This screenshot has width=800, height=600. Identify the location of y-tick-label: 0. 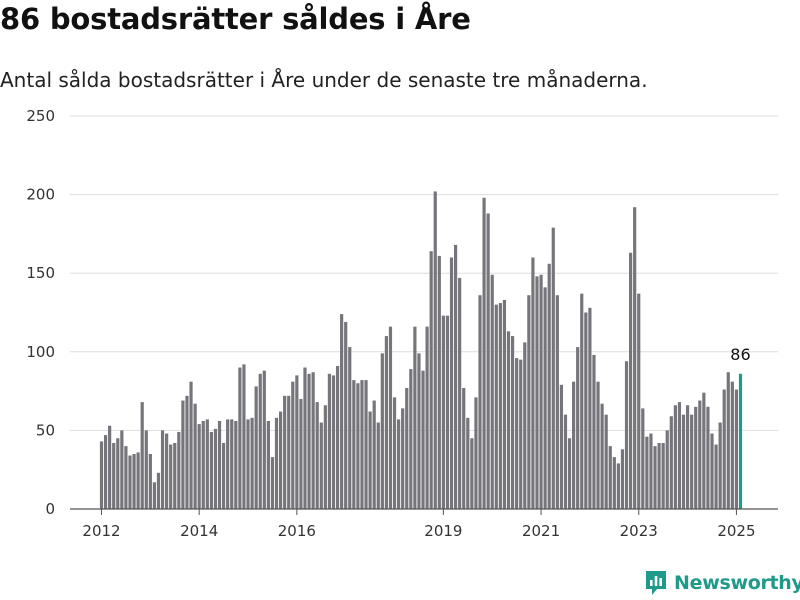
(50, 509).